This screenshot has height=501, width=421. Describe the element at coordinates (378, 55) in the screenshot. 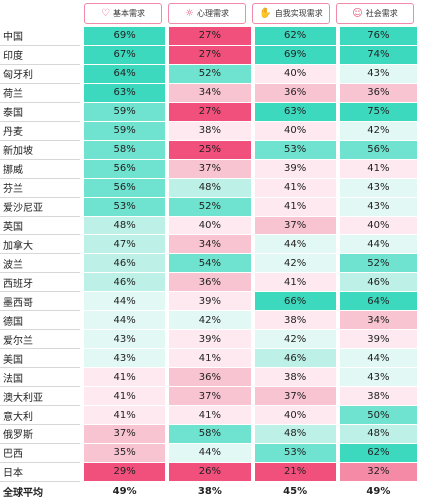

I see `value-cell: 74%` at that location.